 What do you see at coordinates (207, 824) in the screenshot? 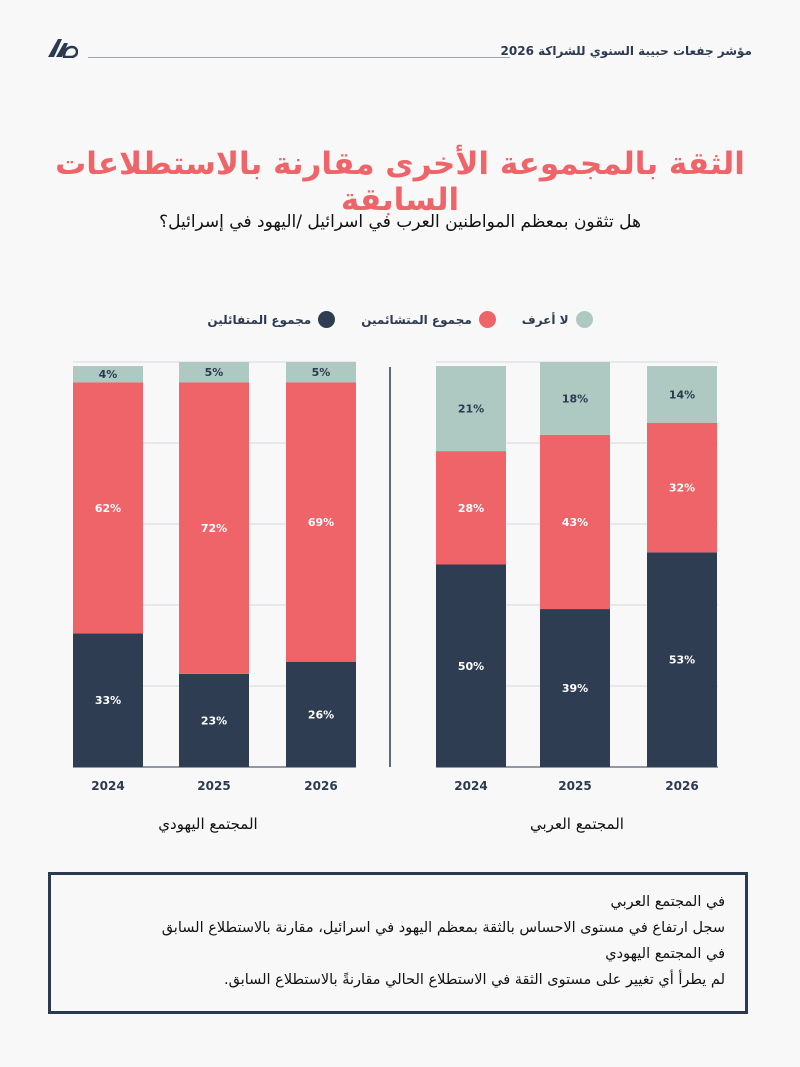
I see `jewish-chart-title: المجتمع اليهودي` at bounding box center [207, 824].